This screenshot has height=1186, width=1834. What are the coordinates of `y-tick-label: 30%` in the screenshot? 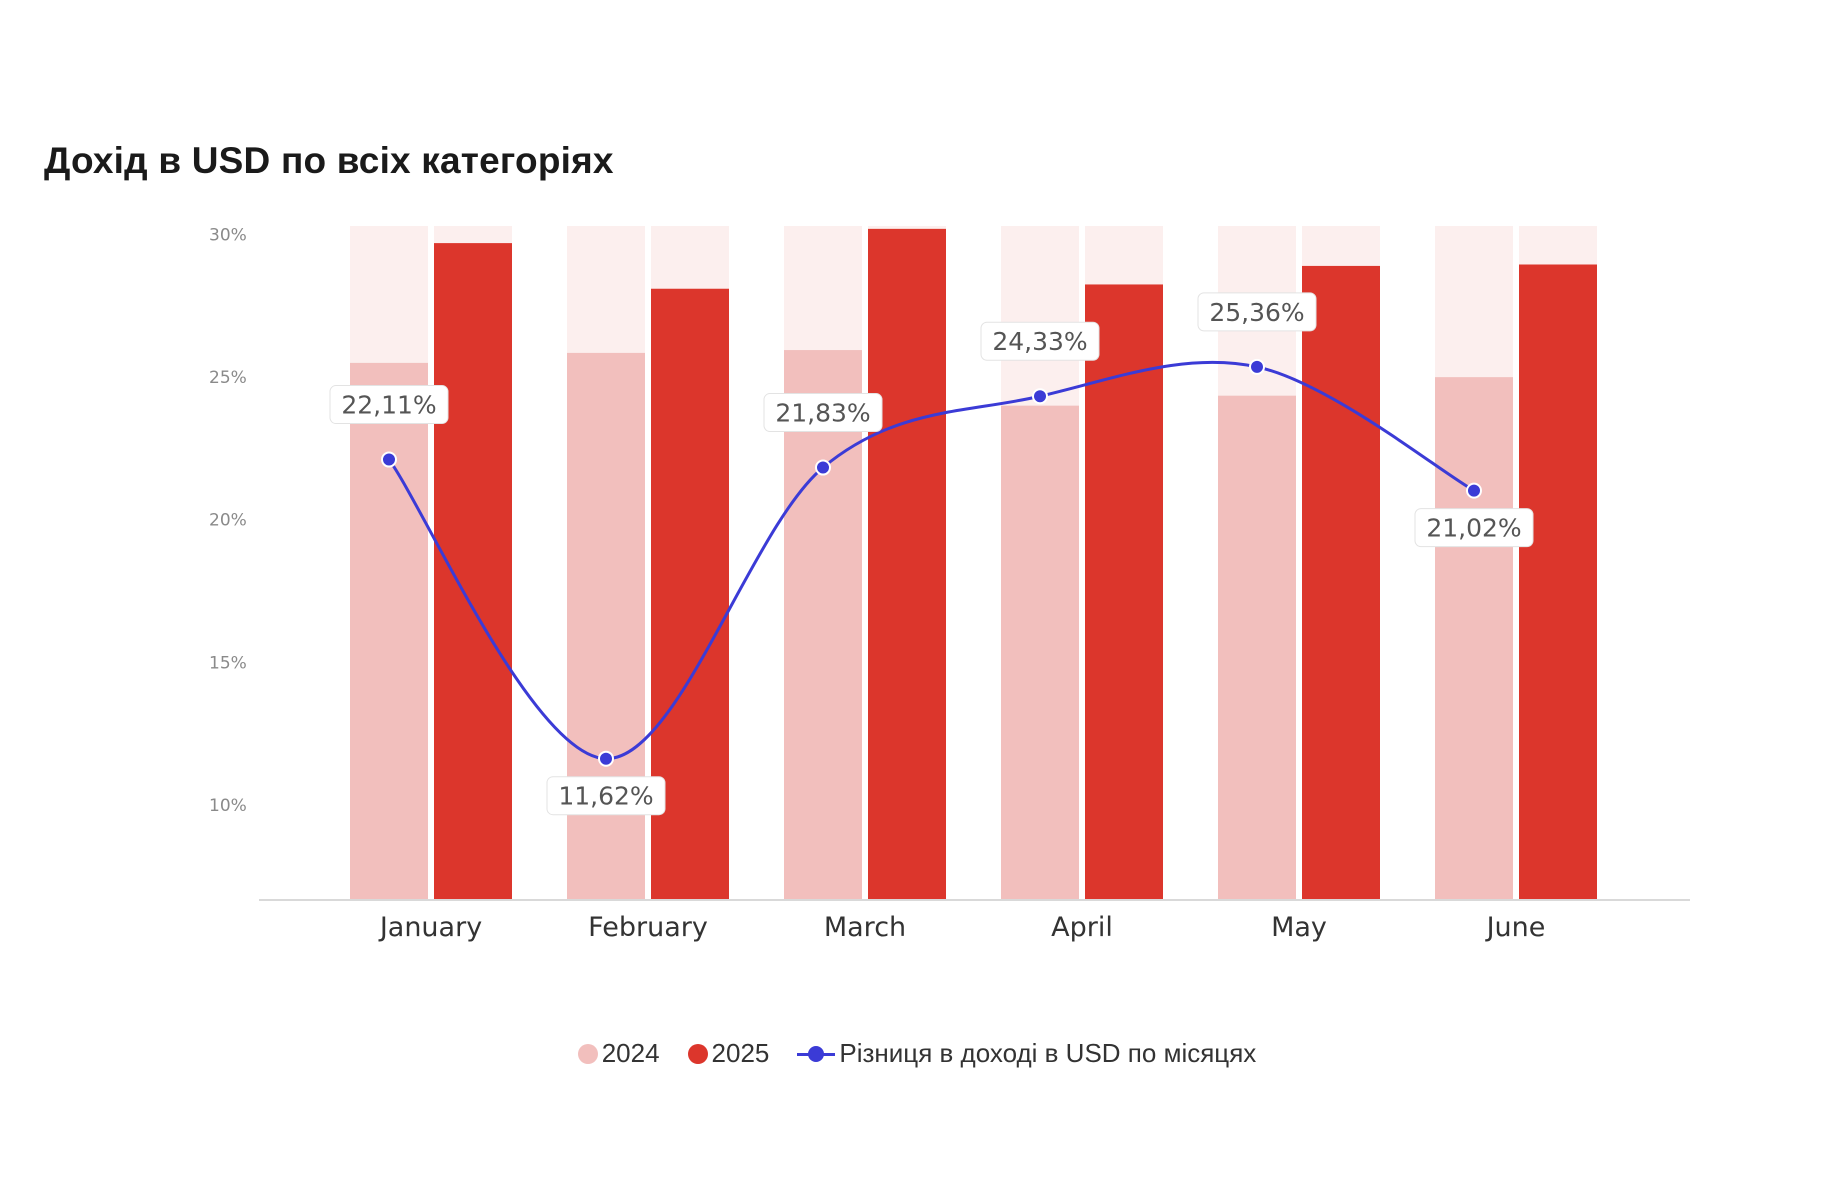 It's located at (228, 236).